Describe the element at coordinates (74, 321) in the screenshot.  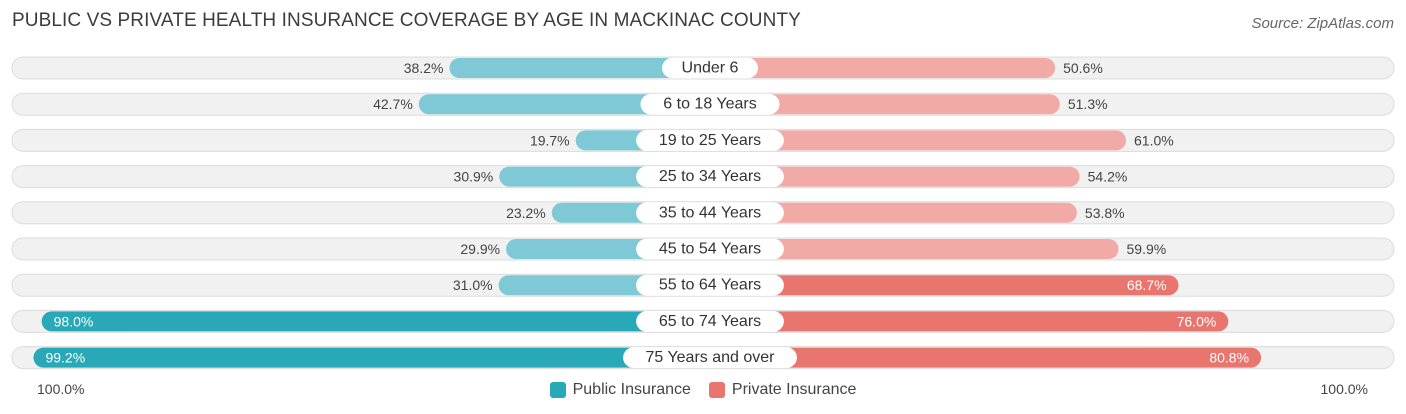
I see `public-value-label: 98.0%` at that location.